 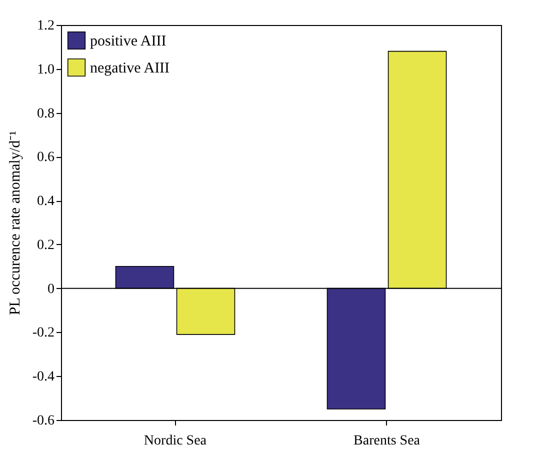 What do you see at coordinates (45, 26) in the screenshot?
I see `y-tick-label: 1.2` at bounding box center [45, 26].